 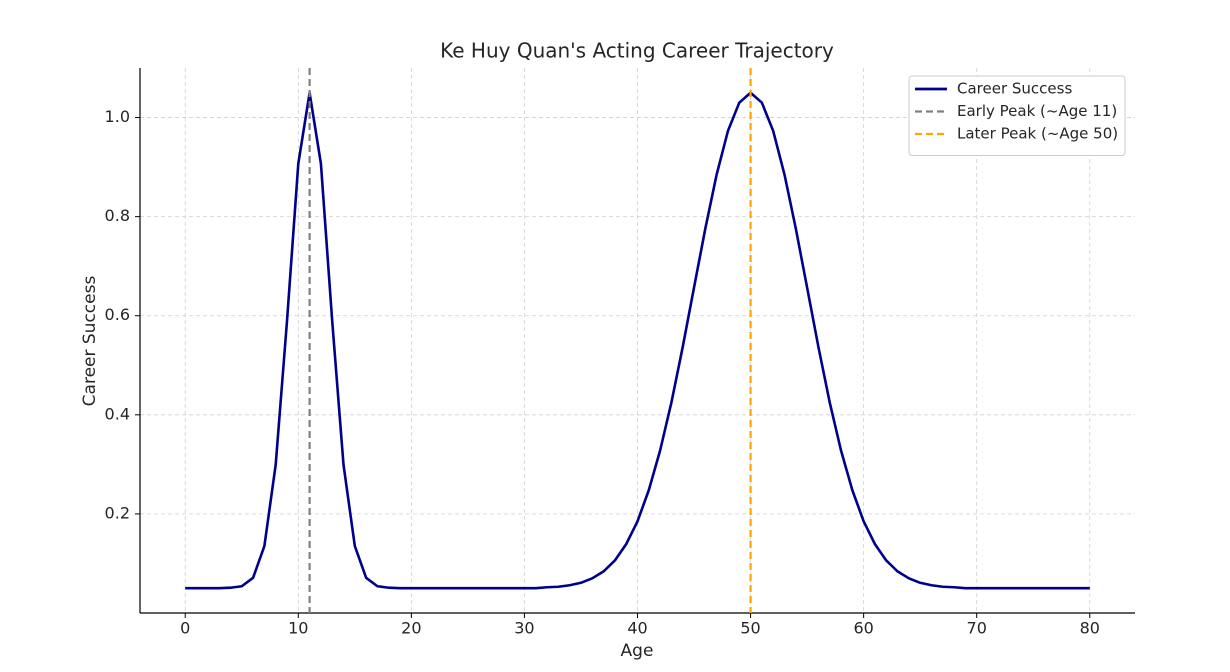 I want to click on y-tick-label: 0.2, so click(x=117, y=512).